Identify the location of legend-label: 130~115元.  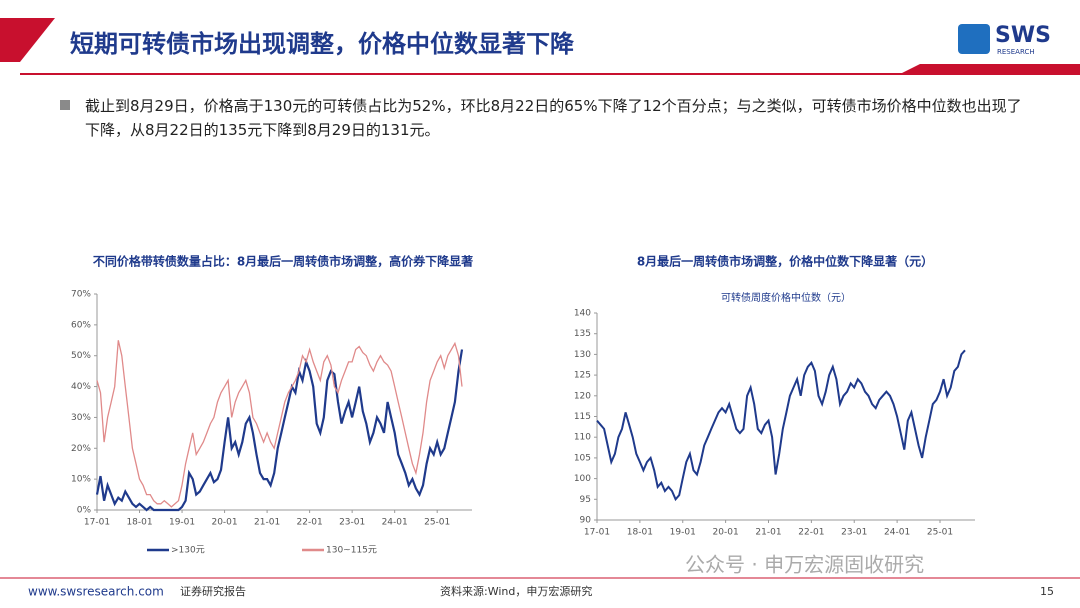
(351, 551).